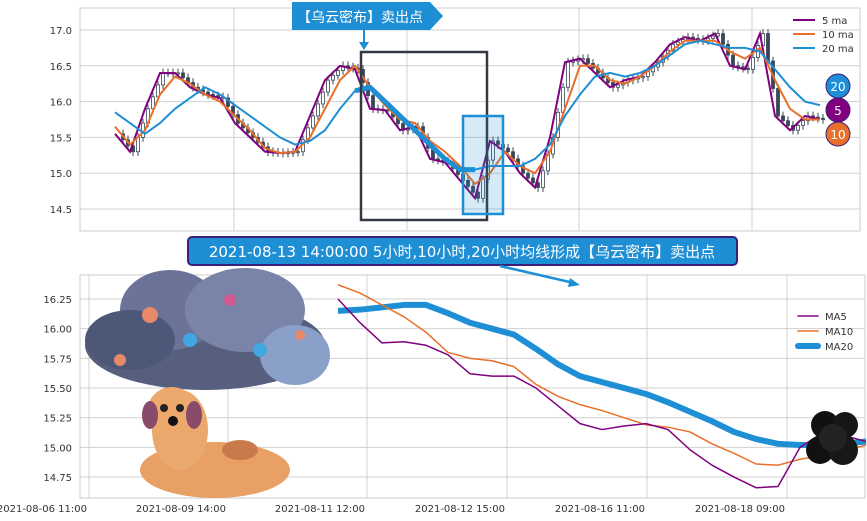 Image resolution: width=867 pixels, height=521 pixels. Describe the element at coordinates (57, 330) in the screenshot. I see `y-tick-label: 16.00` at that location.